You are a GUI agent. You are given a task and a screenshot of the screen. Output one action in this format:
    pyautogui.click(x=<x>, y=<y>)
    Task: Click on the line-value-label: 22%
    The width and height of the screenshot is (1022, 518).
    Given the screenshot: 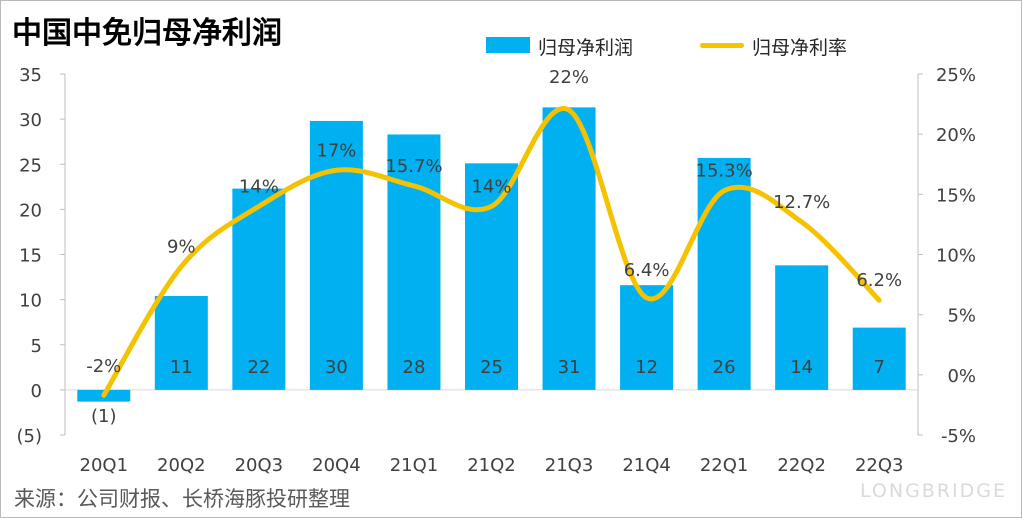 What is the action you would take?
    pyautogui.click(x=569, y=77)
    